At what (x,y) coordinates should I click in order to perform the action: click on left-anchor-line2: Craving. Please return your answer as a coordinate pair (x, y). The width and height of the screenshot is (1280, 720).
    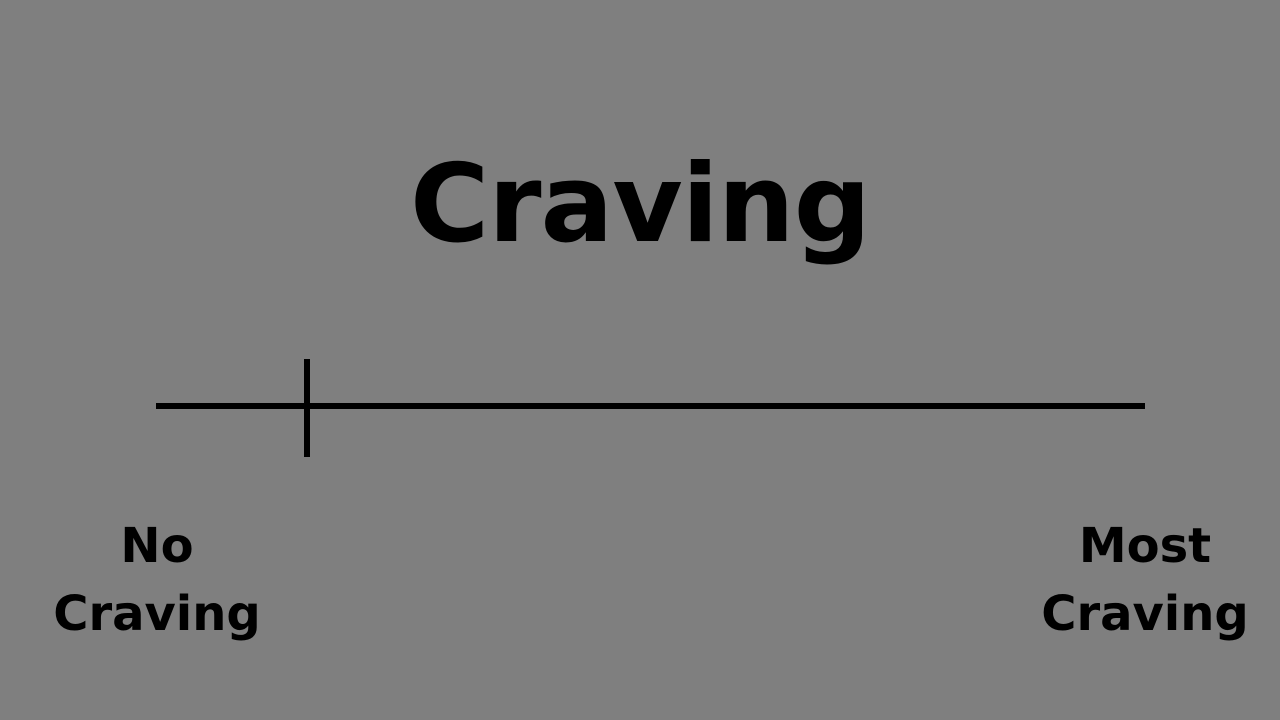
    Looking at the image, I should click on (157, 614).